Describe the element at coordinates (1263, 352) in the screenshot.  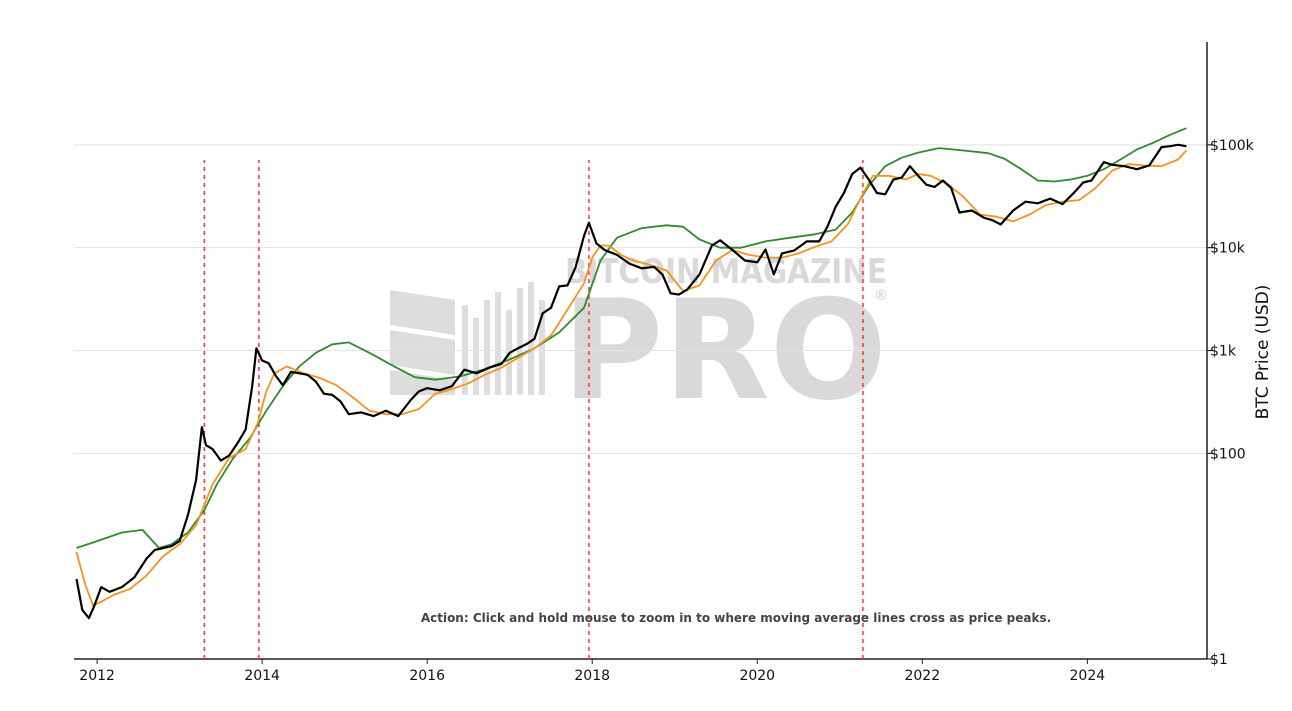
I see `y-axis-title: BTC Price (USD)` at that location.